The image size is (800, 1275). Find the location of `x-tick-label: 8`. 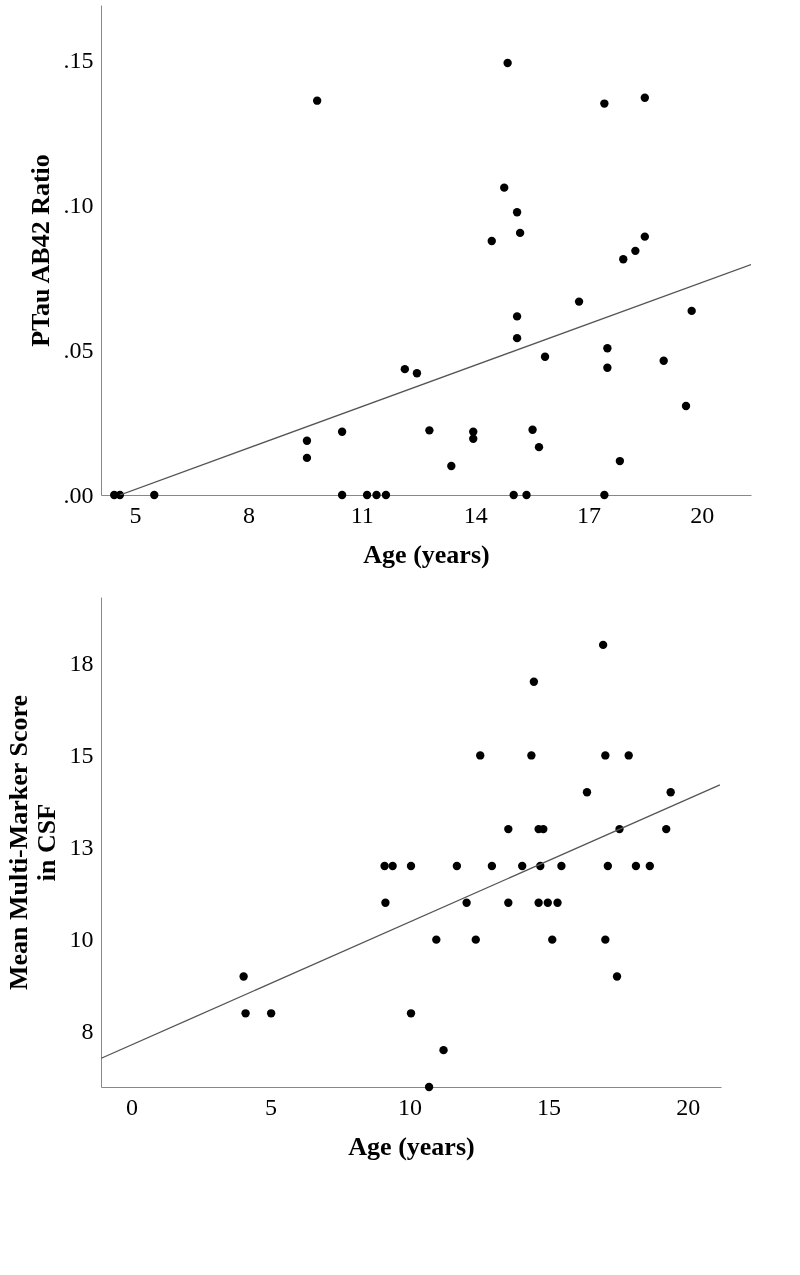

x-tick-label: 8 is located at coordinates (248, 514).